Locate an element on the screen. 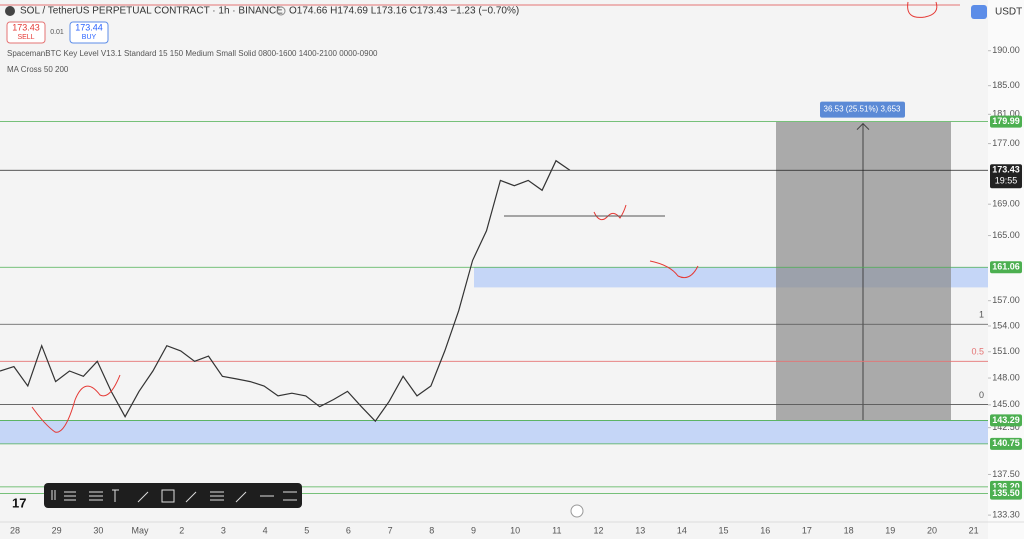 This screenshot has width=1024, height=539. x-tick-label: 21 is located at coordinates (974, 530).